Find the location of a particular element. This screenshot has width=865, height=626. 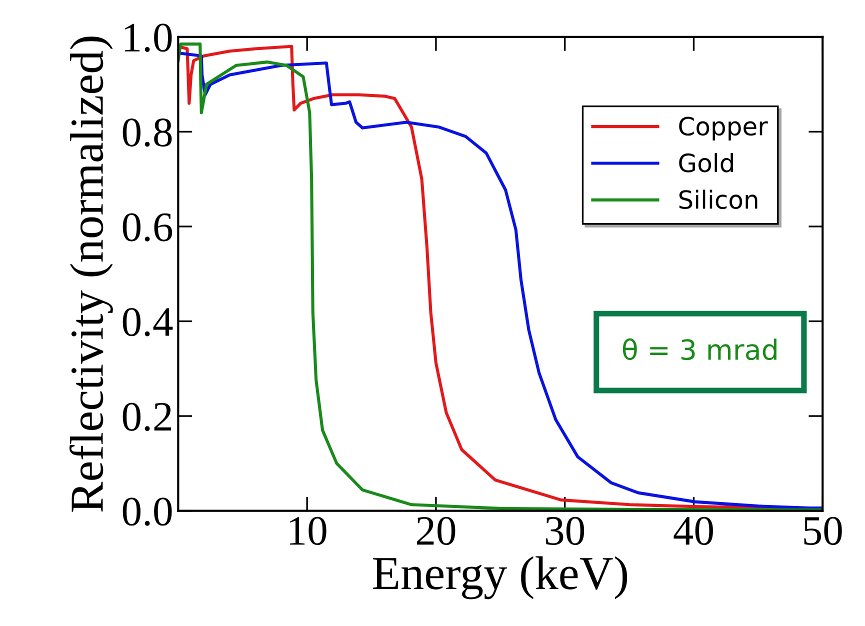

y-tick-label: 0.4 is located at coordinates (147, 322).